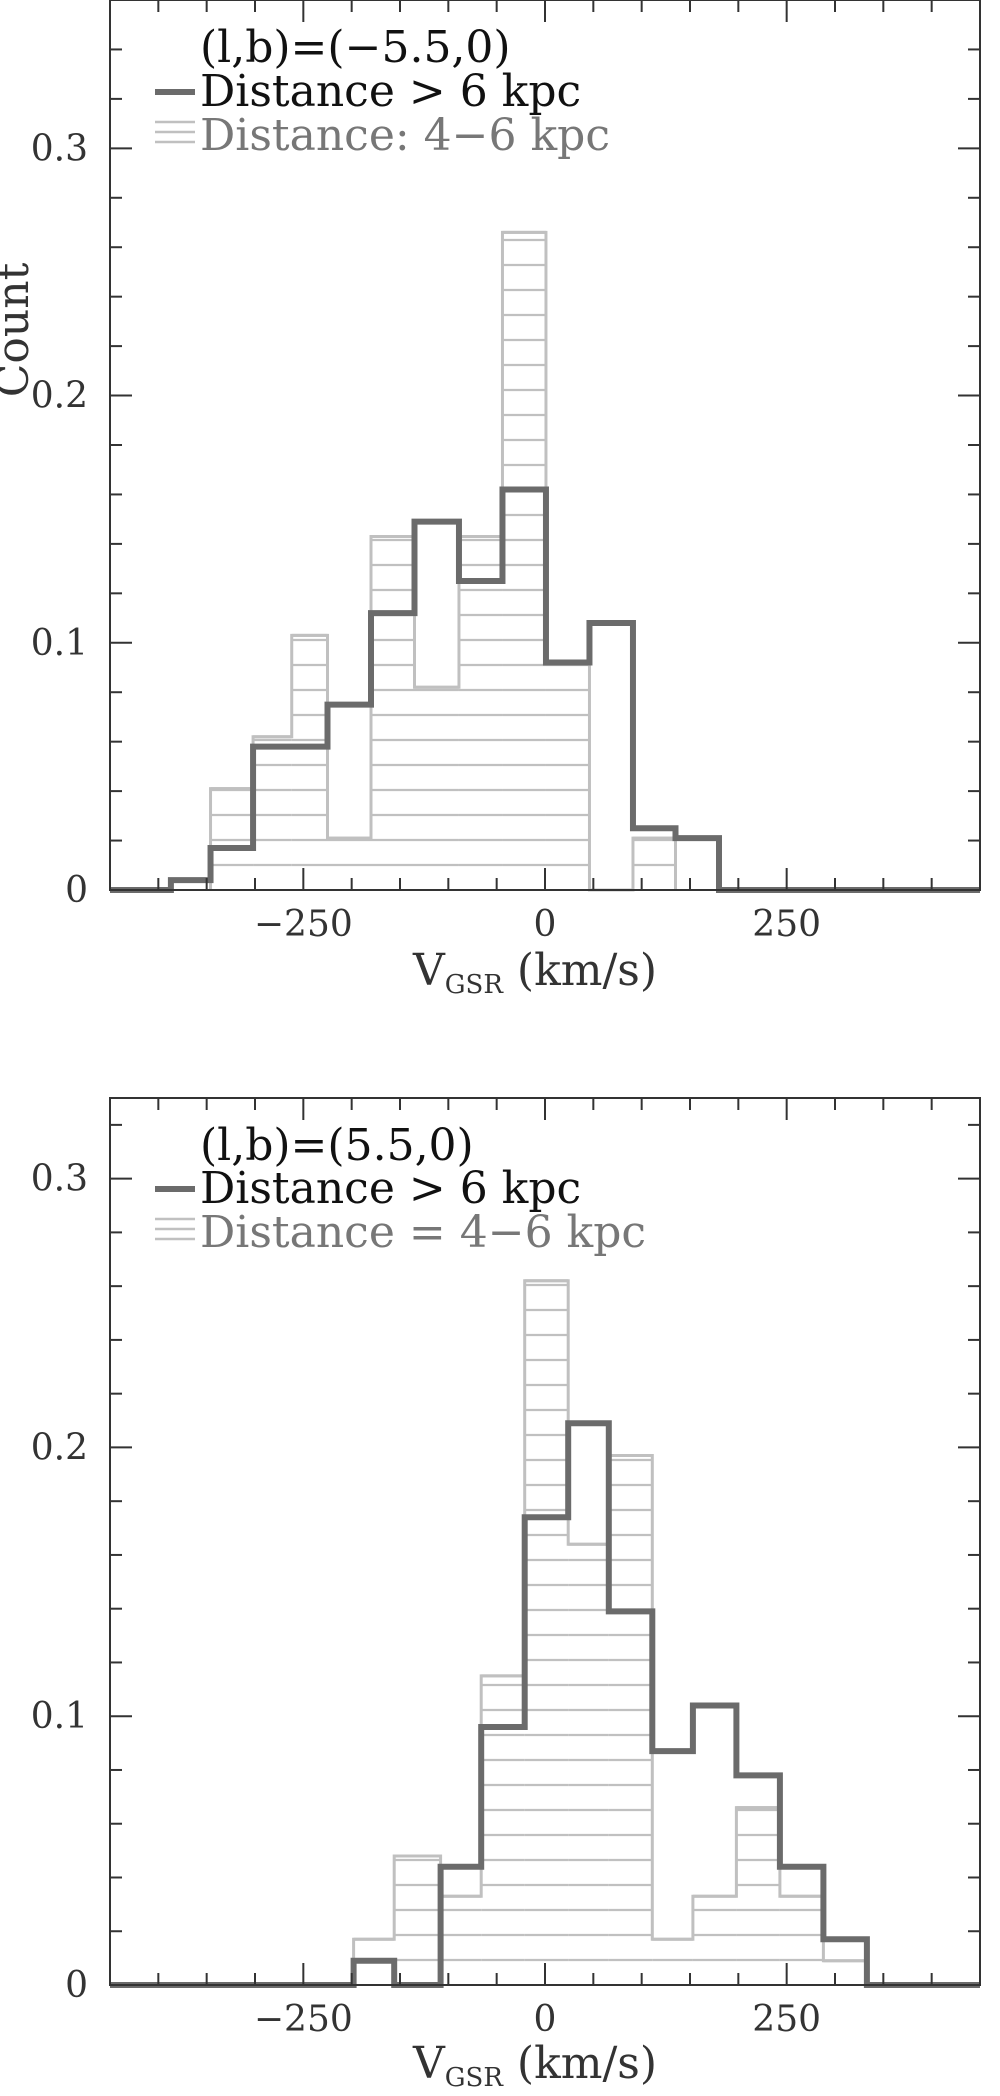 The image size is (1000, 2096). I want to click on hatched-histogram-4-6kpc, so click(443, 561).